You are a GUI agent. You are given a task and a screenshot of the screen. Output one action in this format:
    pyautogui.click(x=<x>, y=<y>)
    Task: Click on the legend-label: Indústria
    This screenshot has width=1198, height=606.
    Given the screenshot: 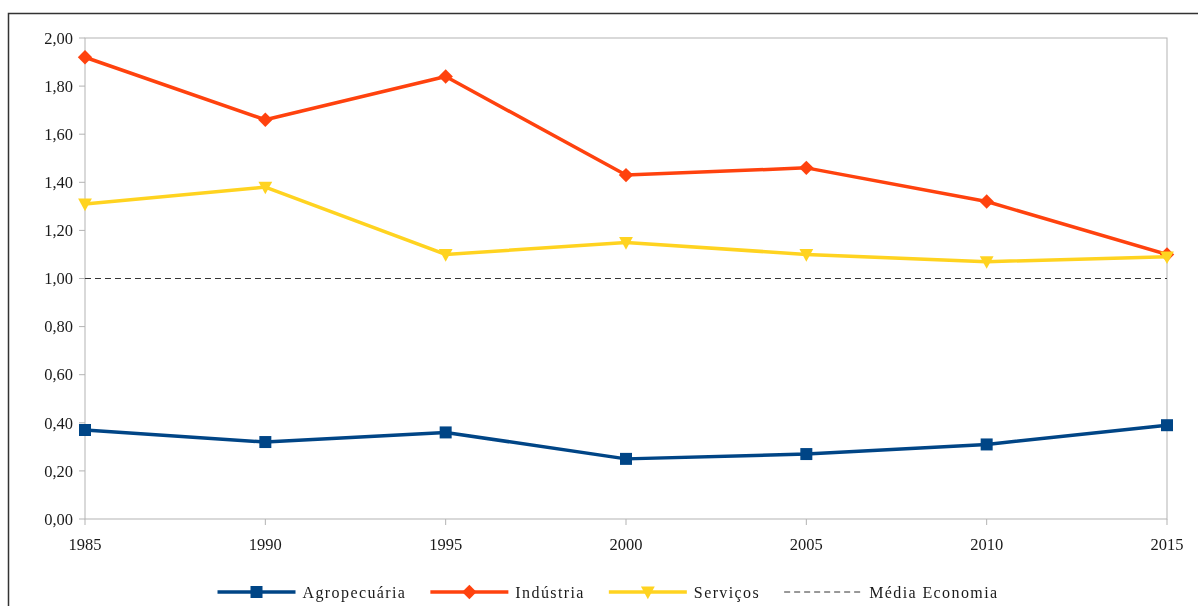 What is the action you would take?
    pyautogui.click(x=550, y=592)
    